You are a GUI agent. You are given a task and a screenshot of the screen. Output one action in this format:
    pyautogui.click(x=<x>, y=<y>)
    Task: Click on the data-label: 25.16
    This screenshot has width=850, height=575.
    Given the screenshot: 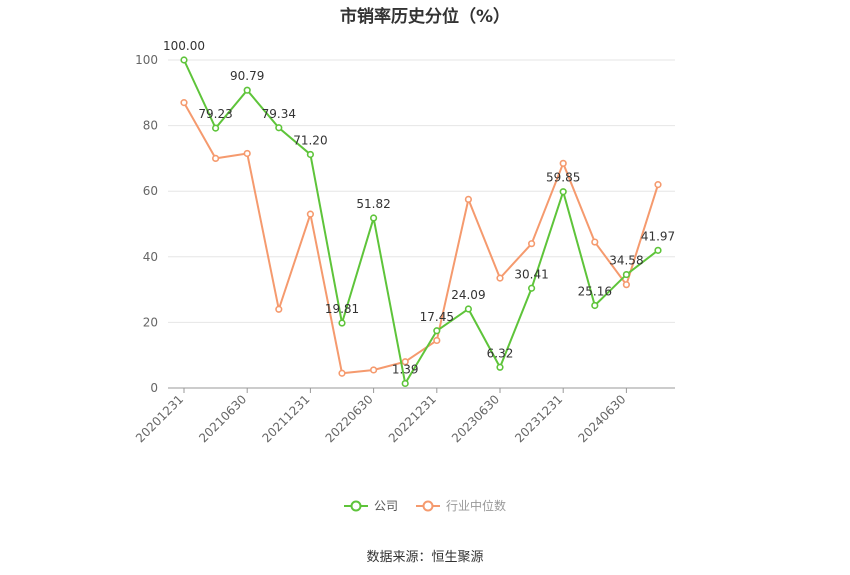 What is the action you would take?
    pyautogui.click(x=595, y=291)
    